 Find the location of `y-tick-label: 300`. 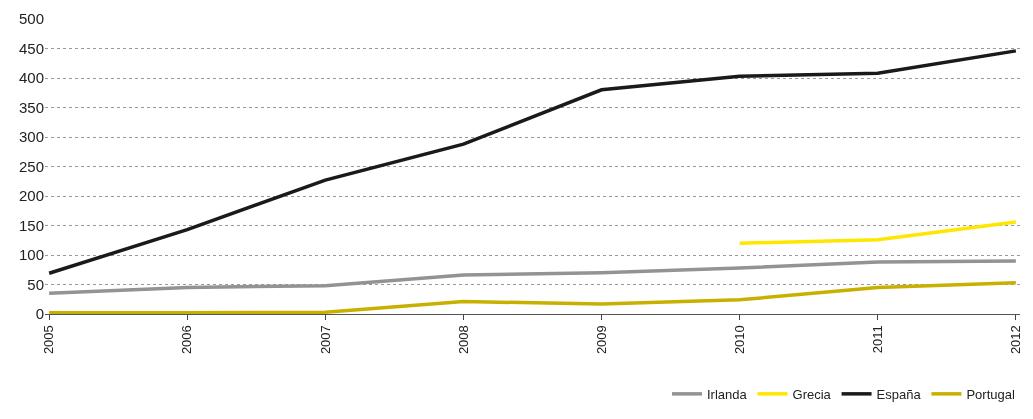

y-tick-label: 300 is located at coordinates (31, 137).